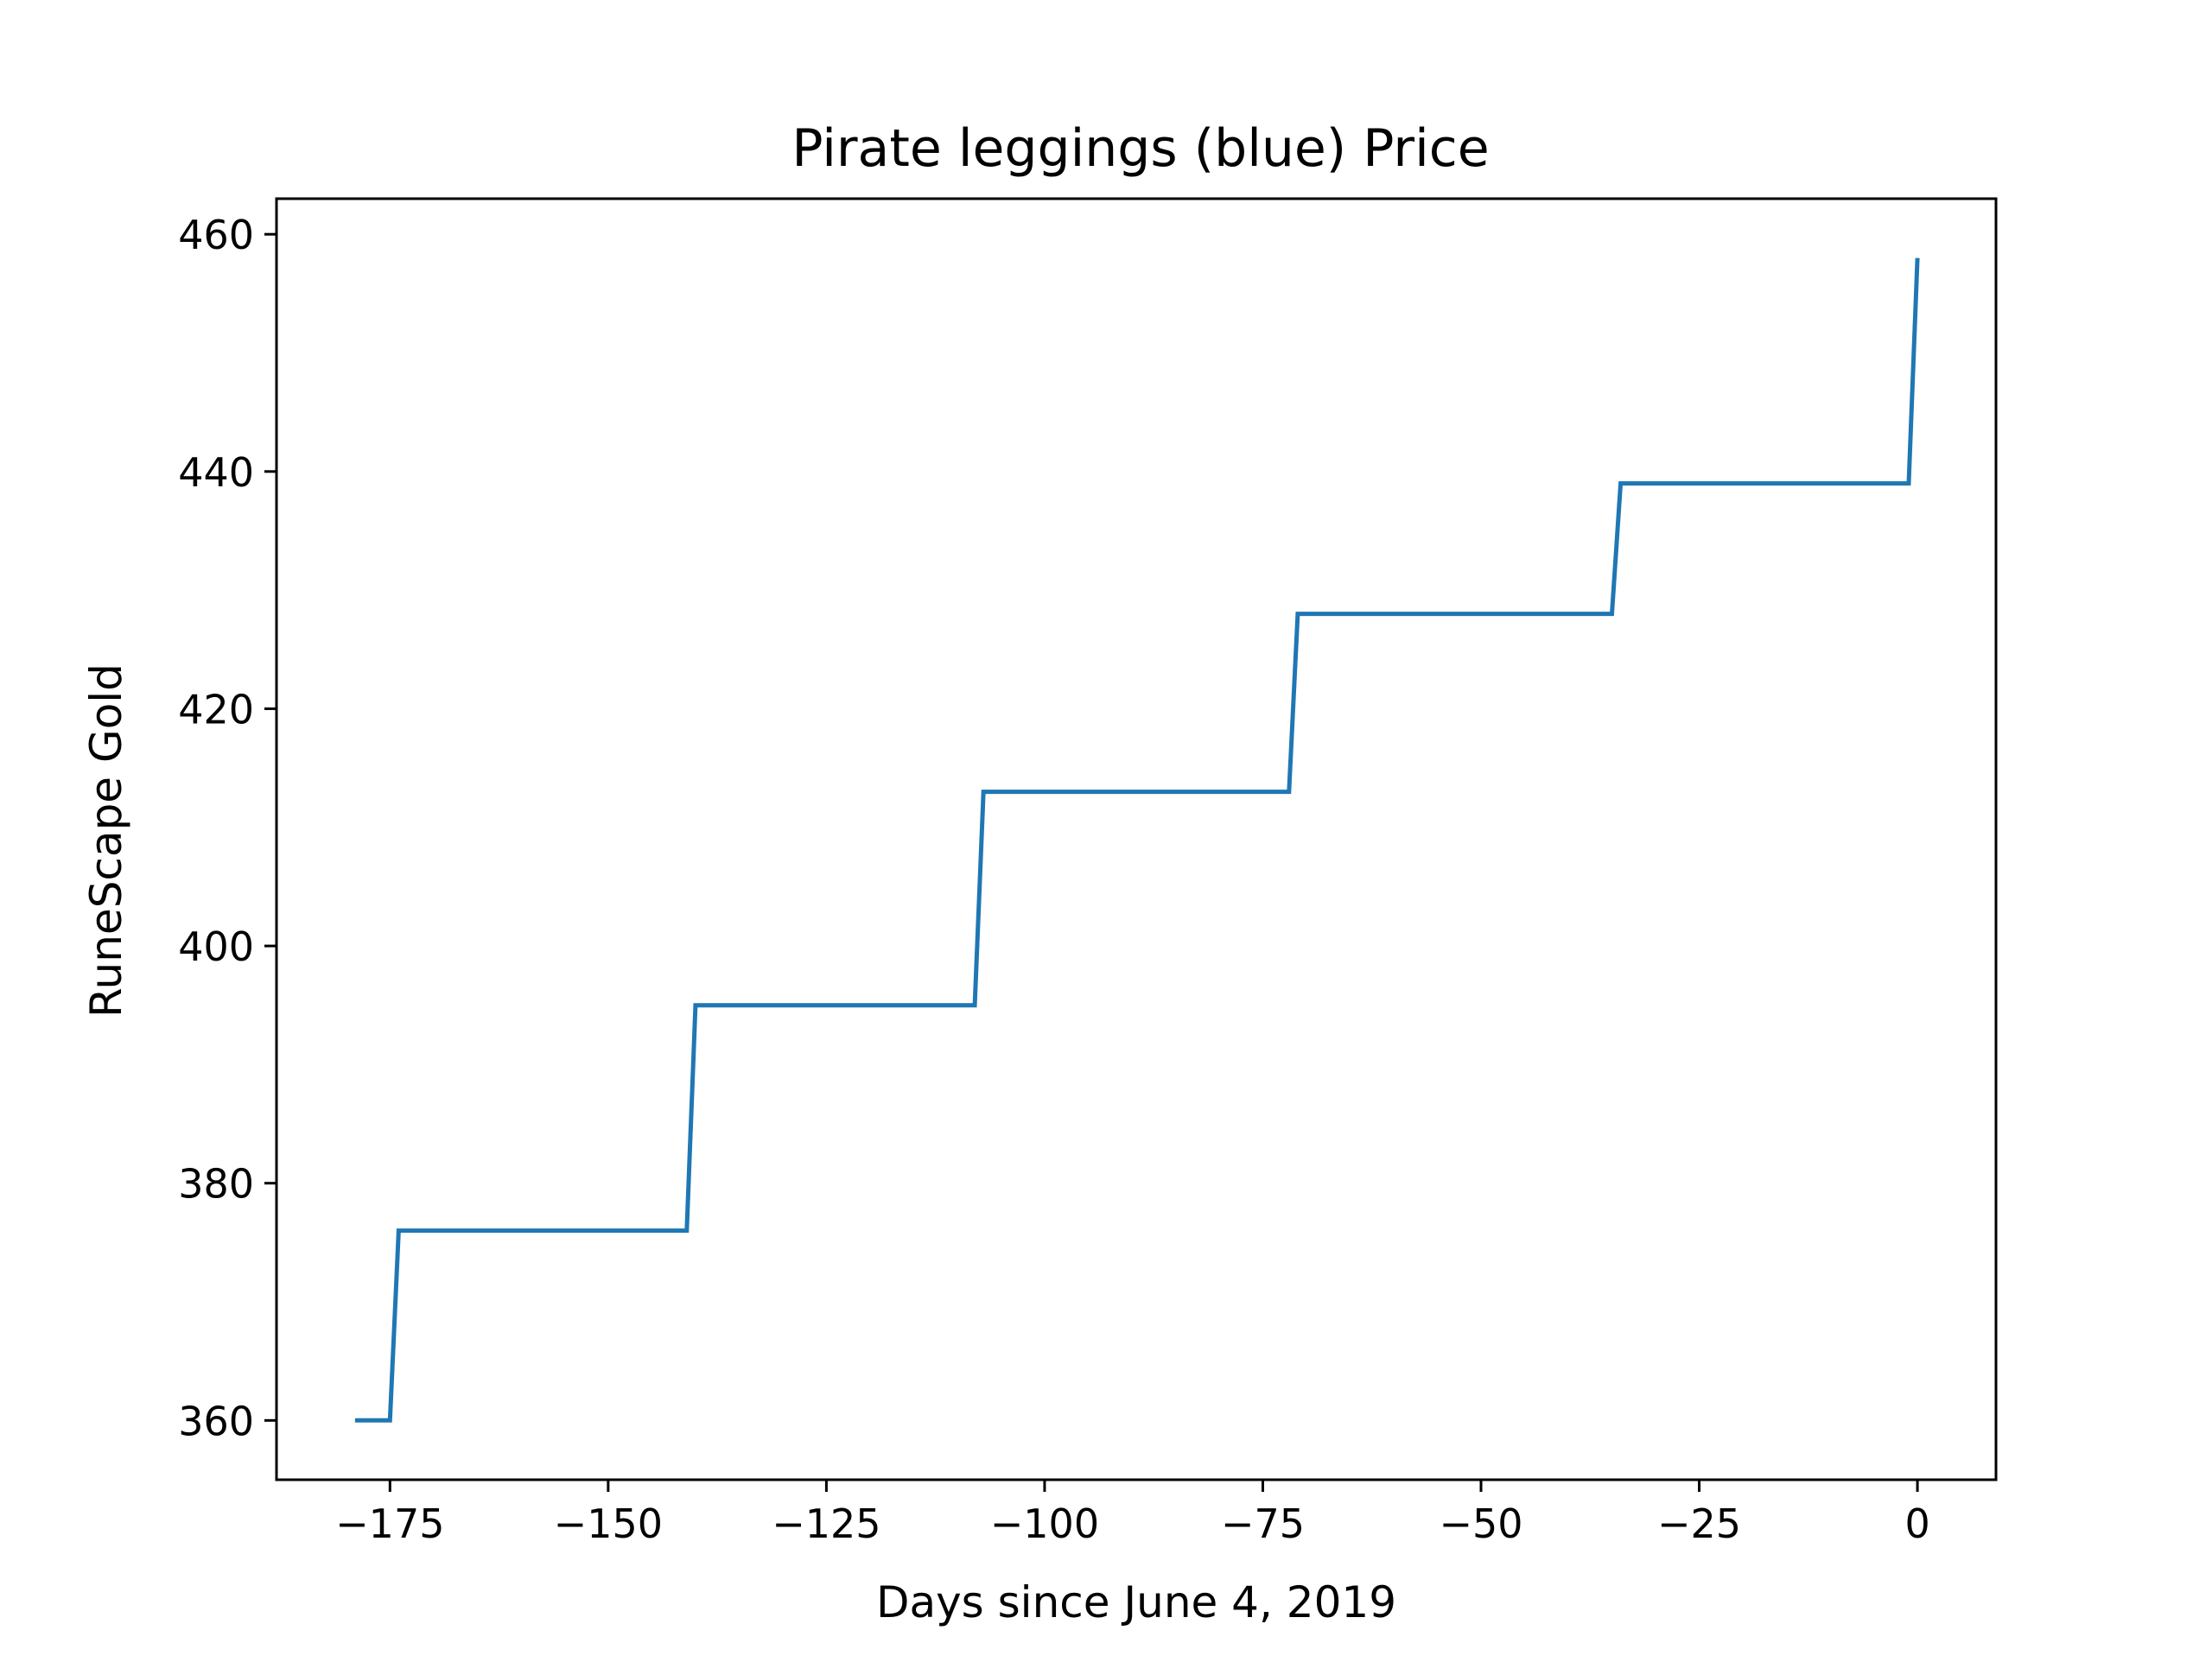  I want to click on y-tick-label: 400, so click(216, 946).